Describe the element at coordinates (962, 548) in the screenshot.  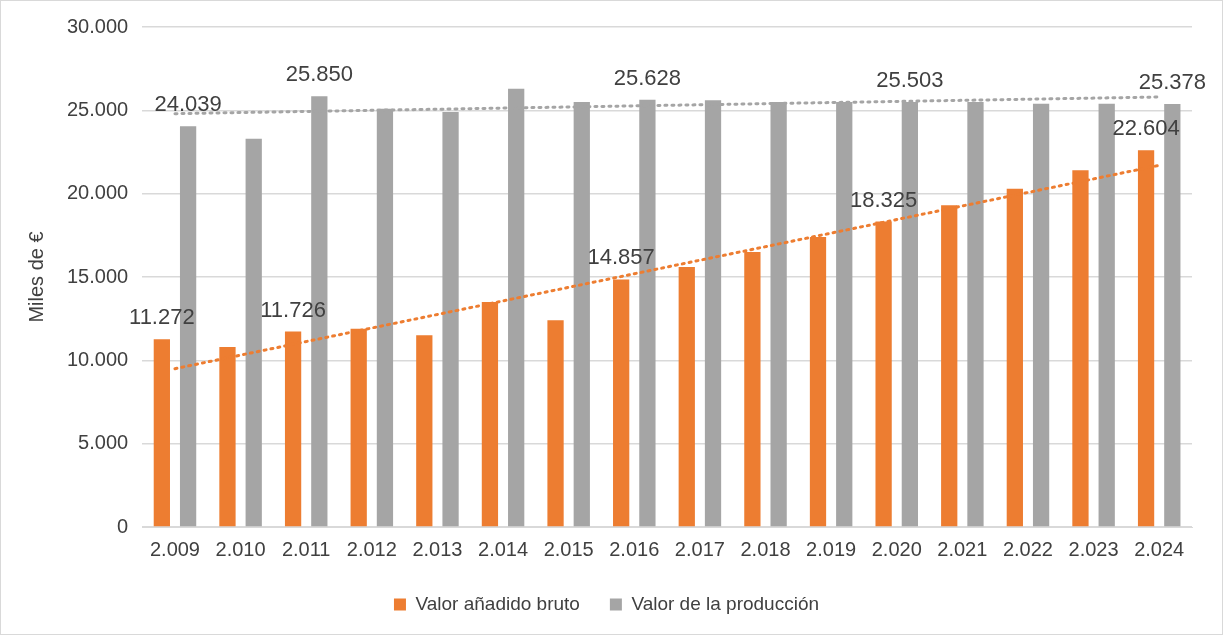
I see `x-tick-label: 2.021` at that location.